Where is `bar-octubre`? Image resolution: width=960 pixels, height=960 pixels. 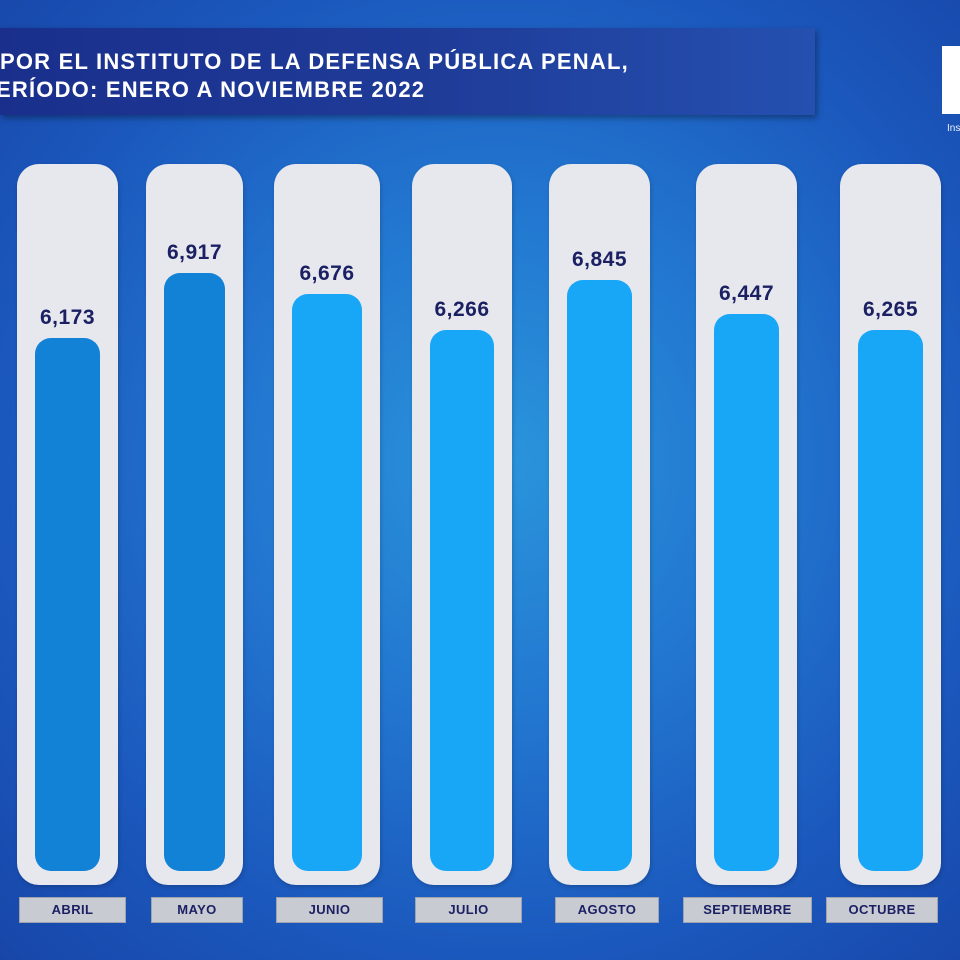
bar-octubre is located at coordinates (890, 600).